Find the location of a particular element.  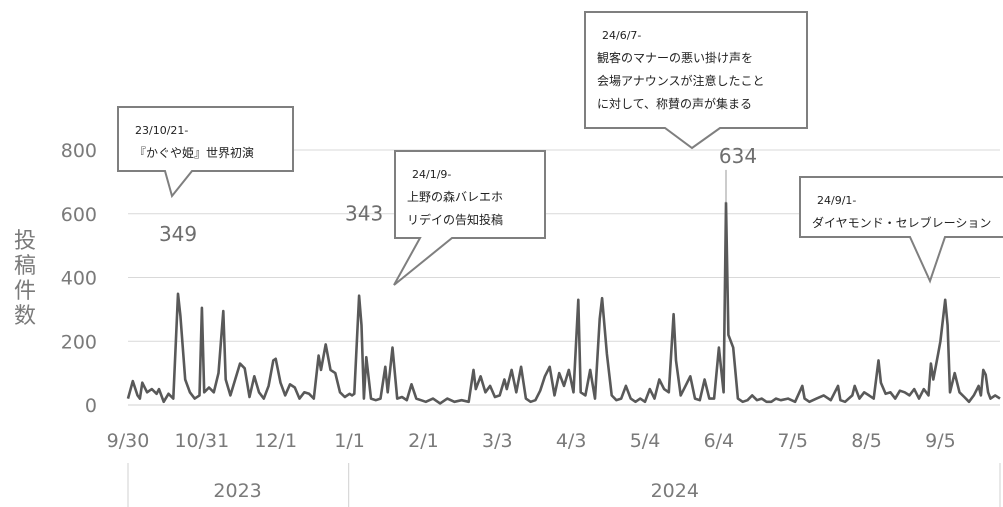

y-tick-label: 0 is located at coordinates (91, 406).